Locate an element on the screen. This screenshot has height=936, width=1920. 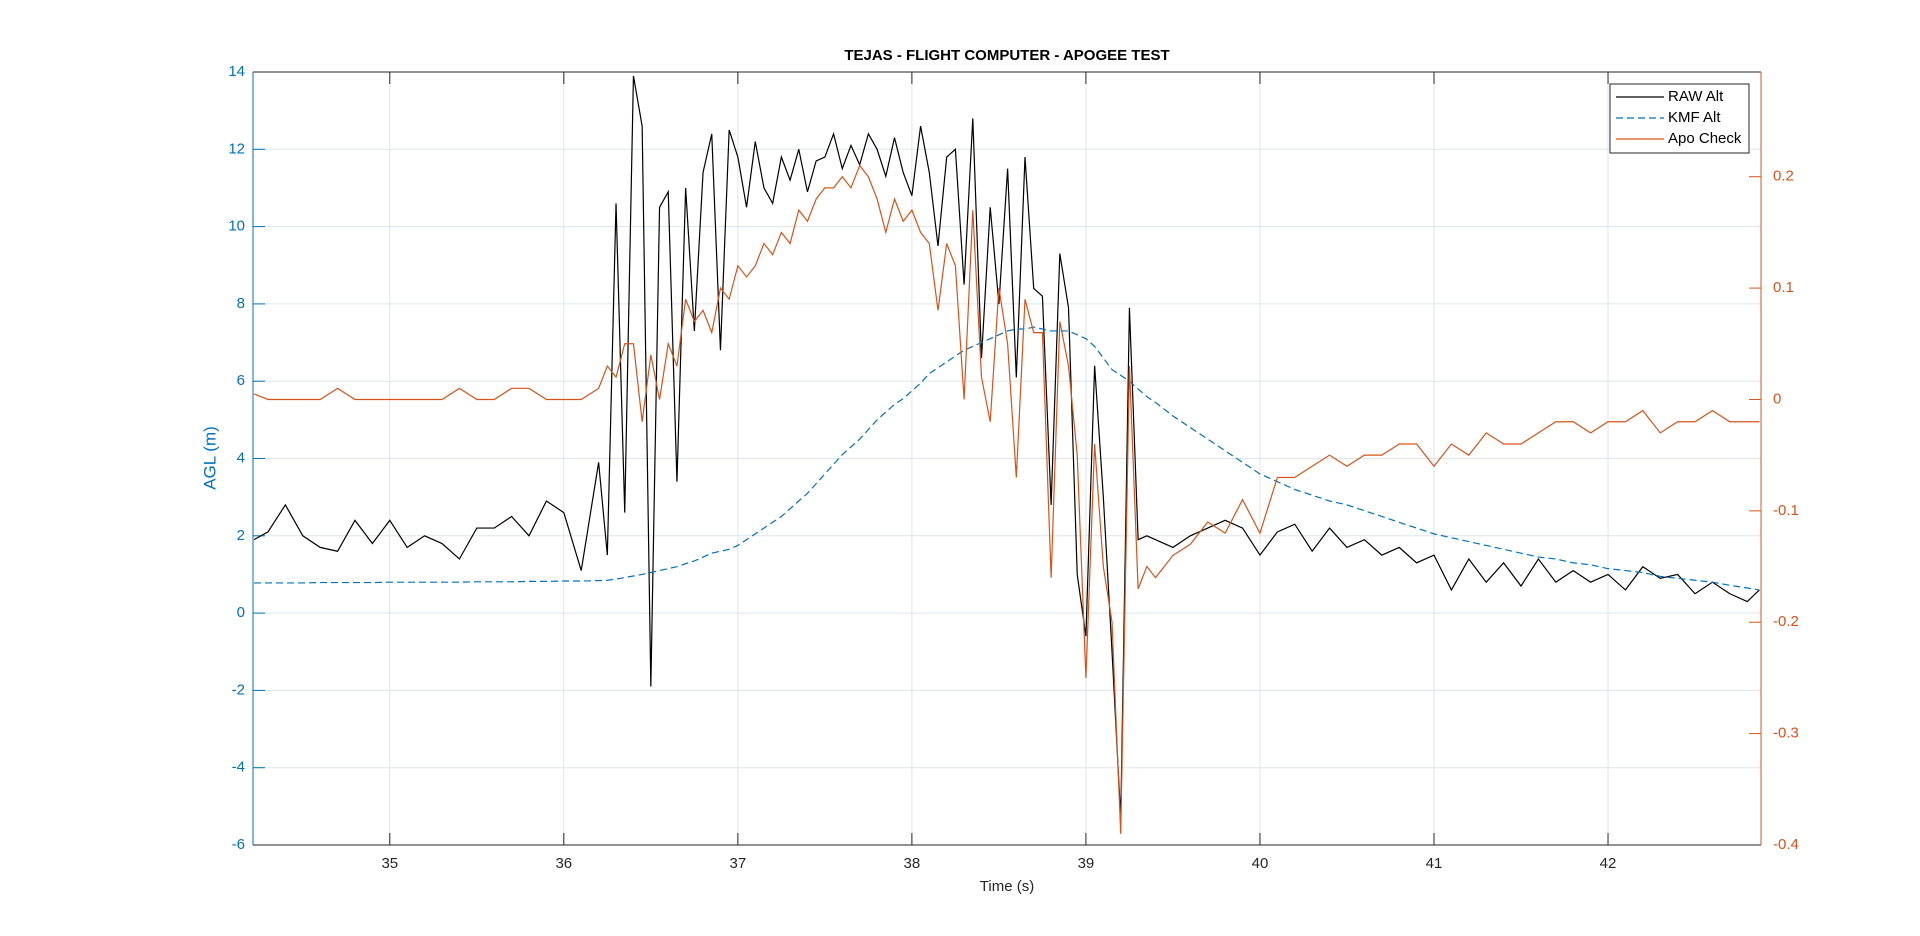
legend-label: Apo Check is located at coordinates (1705, 138).